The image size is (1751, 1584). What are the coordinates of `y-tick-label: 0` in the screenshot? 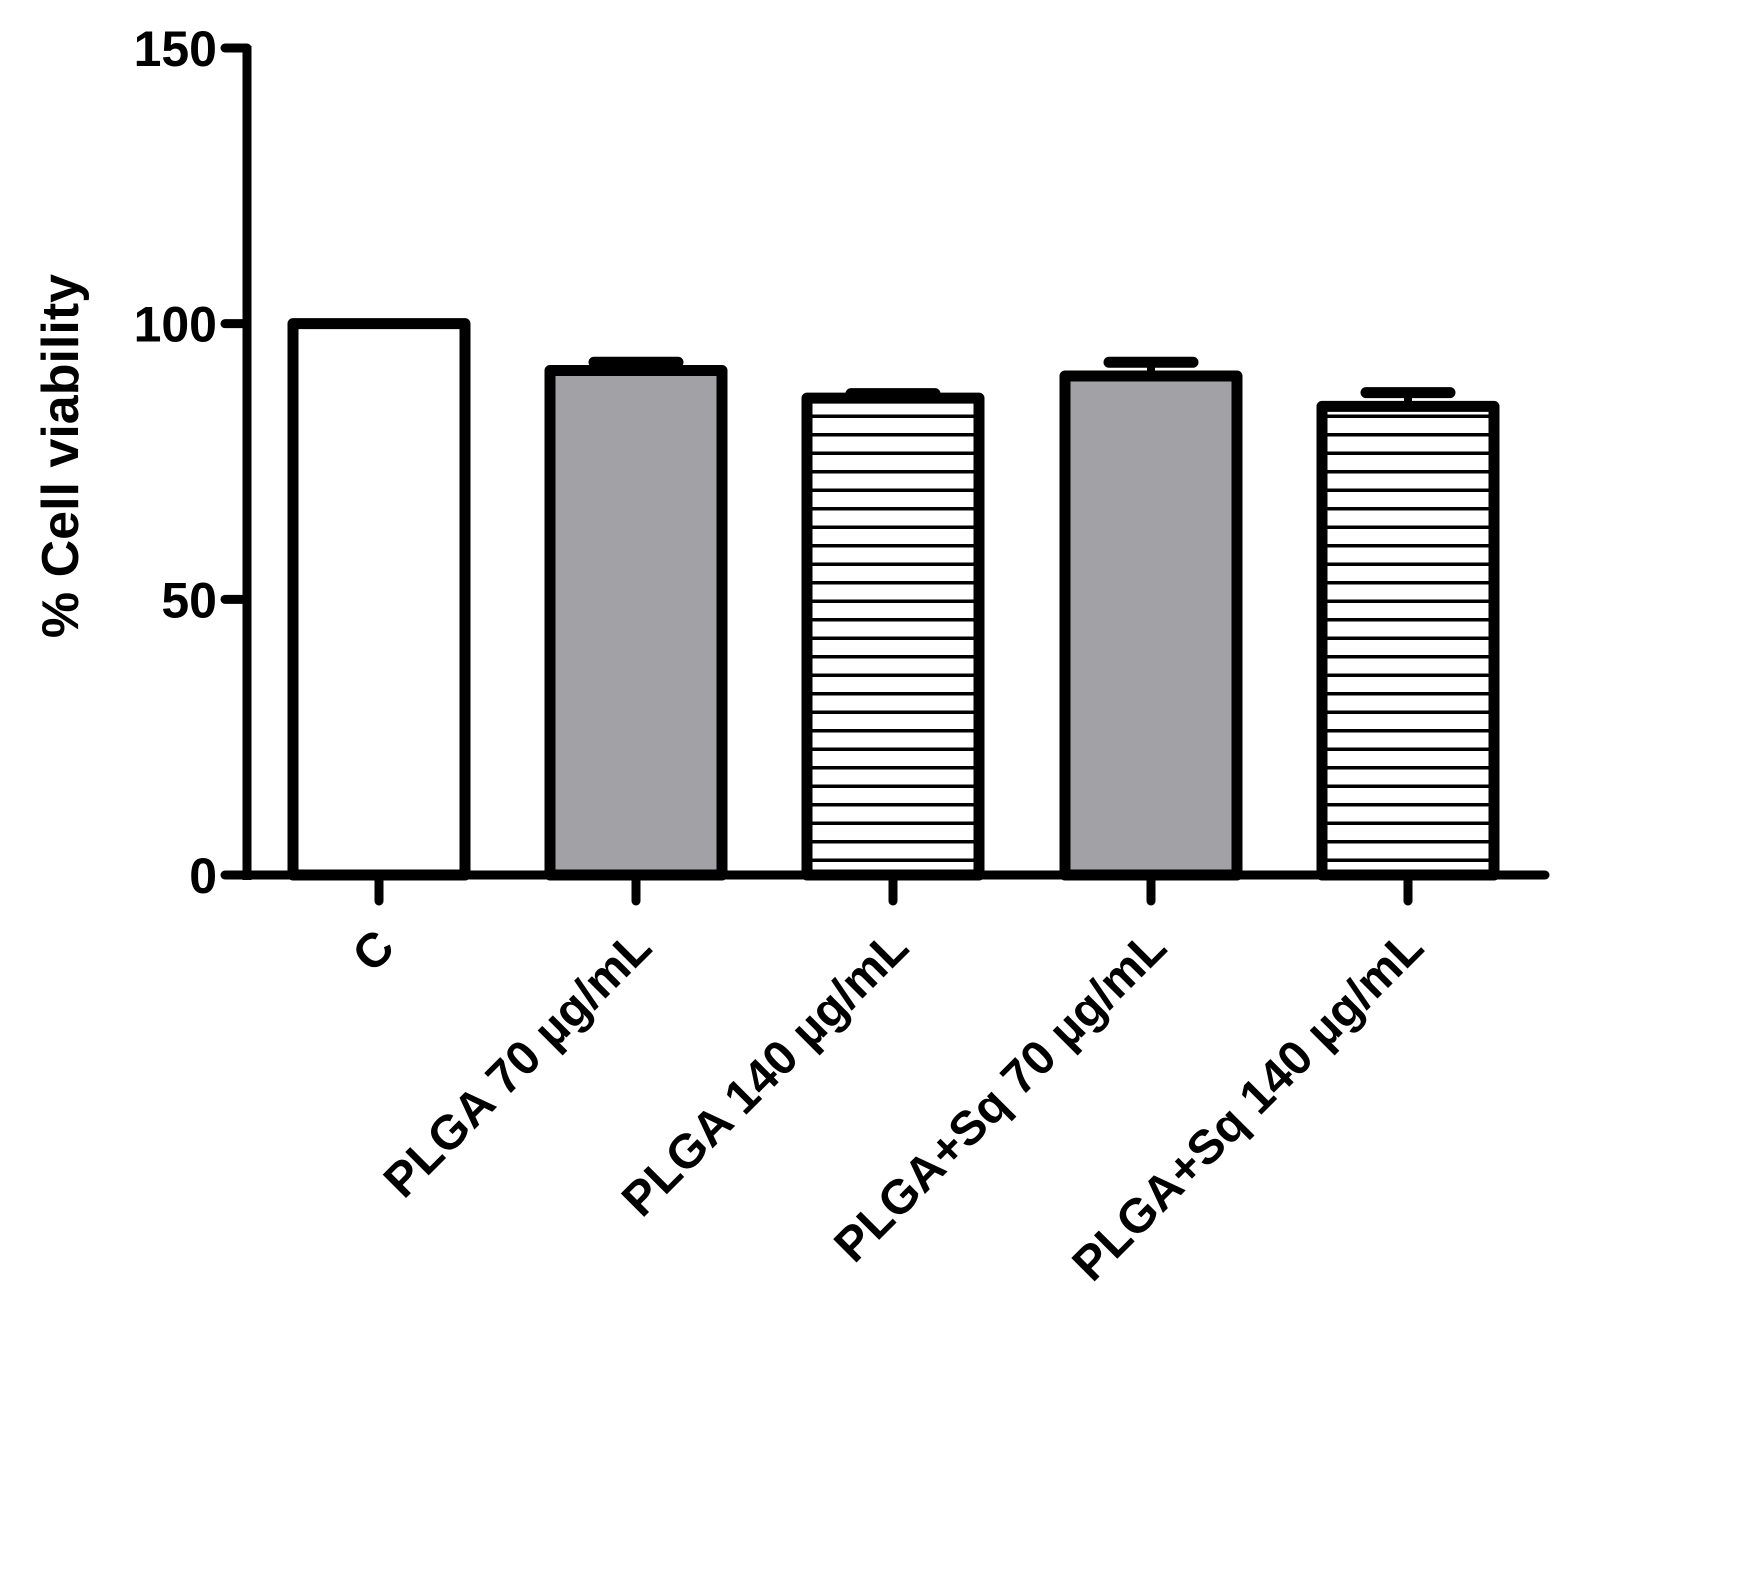 It's located at (203, 876).